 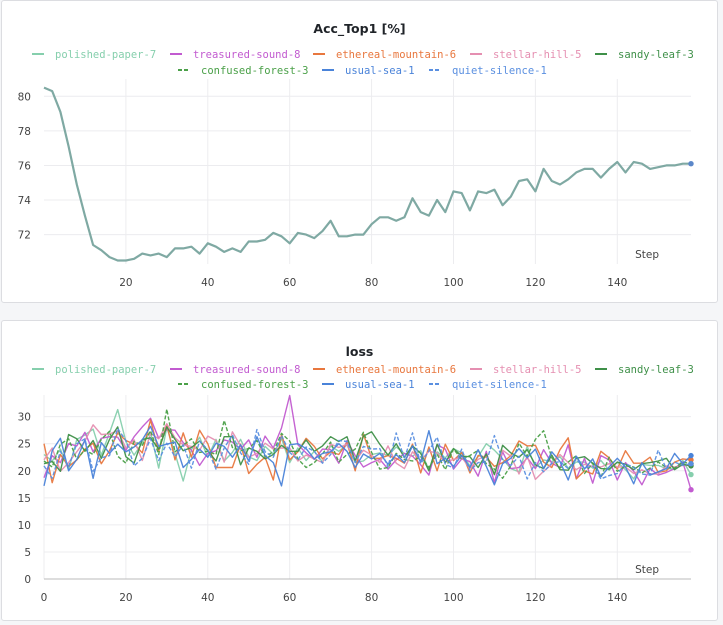 I want to click on accuracy-xtick-40: 40, so click(x=207, y=283).